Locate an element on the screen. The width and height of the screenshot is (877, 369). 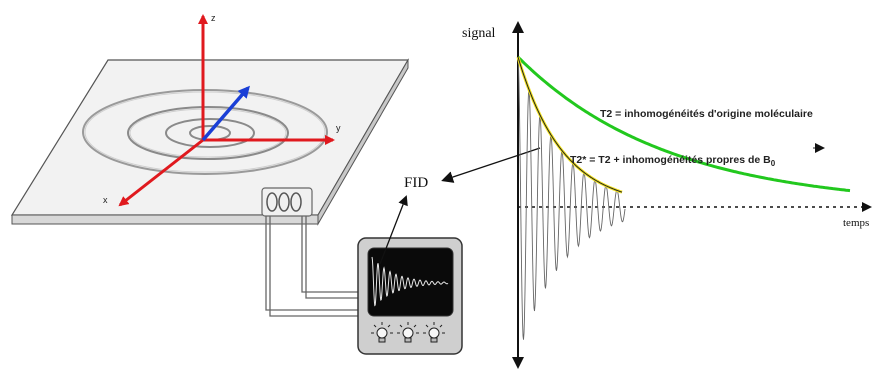
fid-callout: FID is located at coordinates (460, 206).